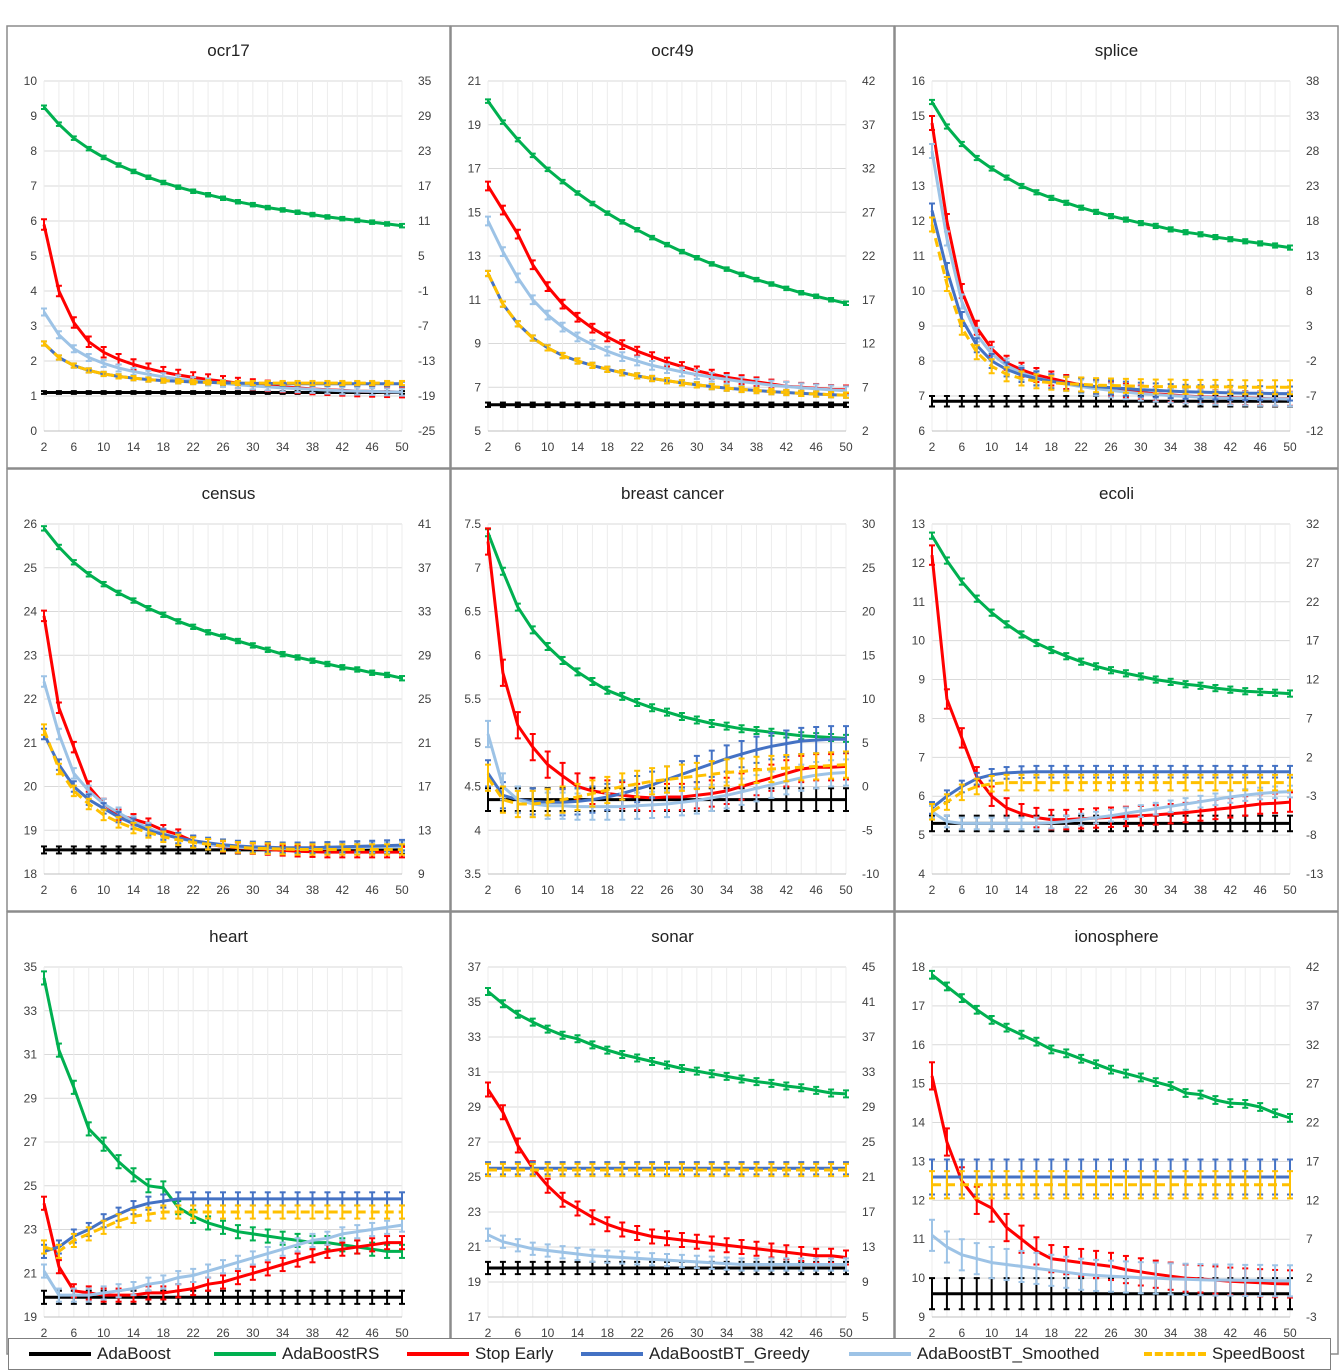  I want to click on legend-swatch-adaboostbt-greedy, so click(612, 1354).